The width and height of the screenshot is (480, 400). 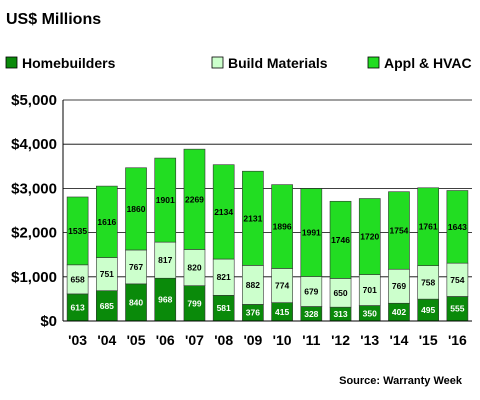 What do you see at coordinates (165, 340) in the screenshot?
I see `x-tick-label-3: '06` at bounding box center [165, 340].